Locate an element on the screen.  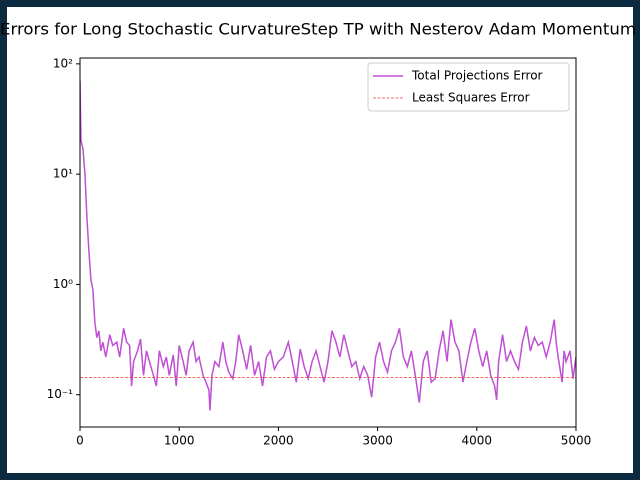
x-tick-label: 5000 is located at coordinates (576, 441).